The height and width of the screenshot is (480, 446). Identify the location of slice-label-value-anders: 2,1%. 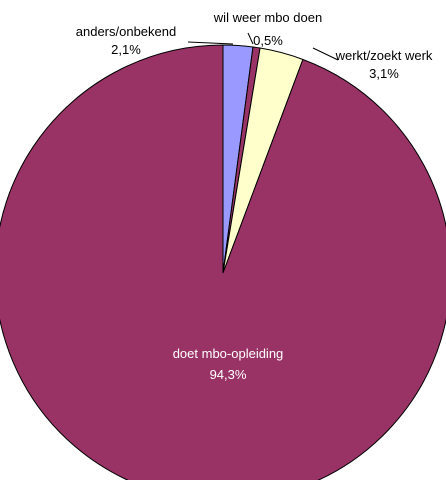
(126, 49).